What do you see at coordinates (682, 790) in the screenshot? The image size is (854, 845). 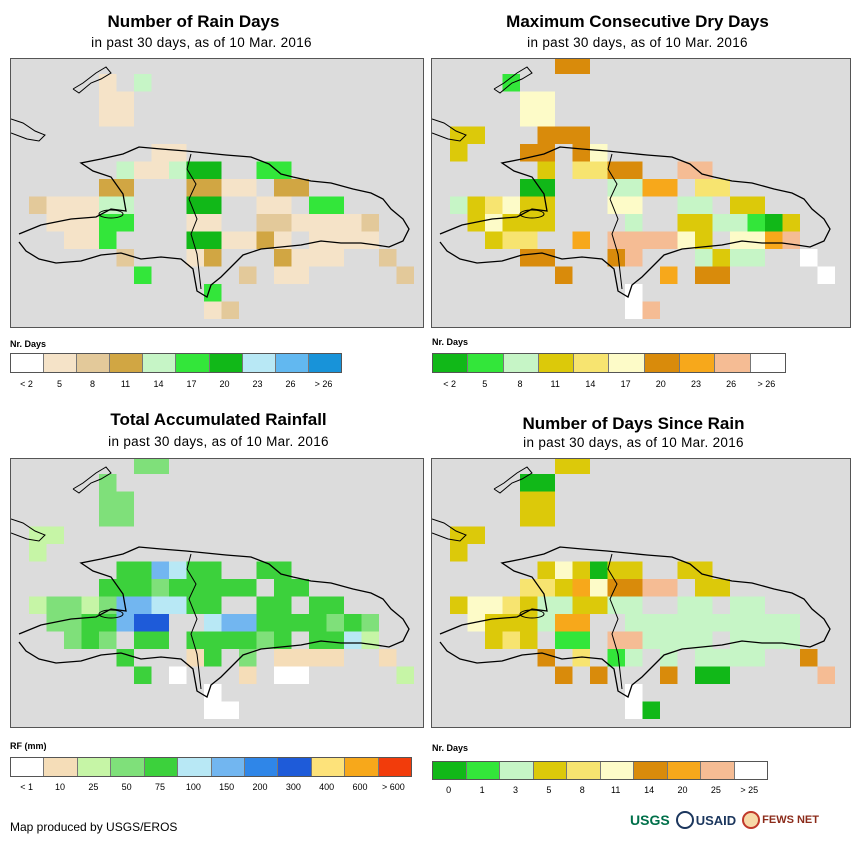 I see `legend-label: 20` at bounding box center [682, 790].